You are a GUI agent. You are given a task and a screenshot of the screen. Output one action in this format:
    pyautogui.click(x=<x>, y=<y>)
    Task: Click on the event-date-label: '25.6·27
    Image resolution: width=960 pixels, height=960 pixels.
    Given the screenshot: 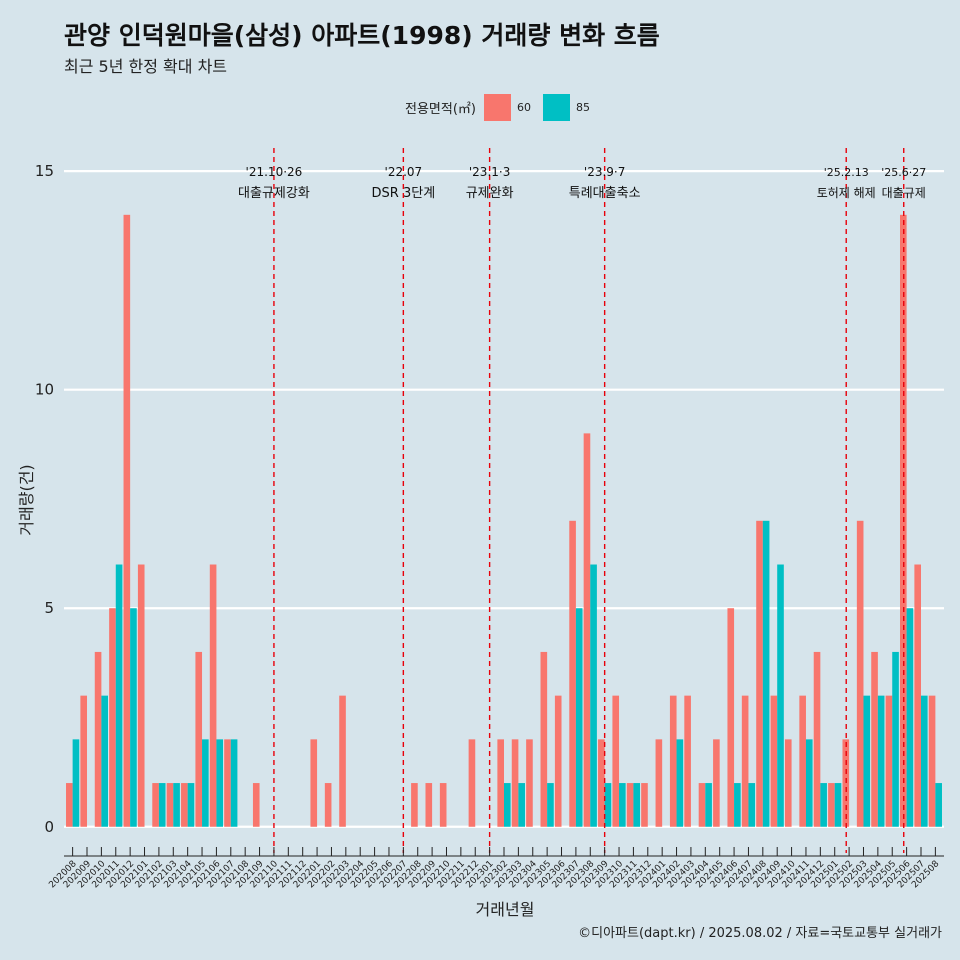 What is the action you would take?
    pyautogui.click(x=903, y=172)
    